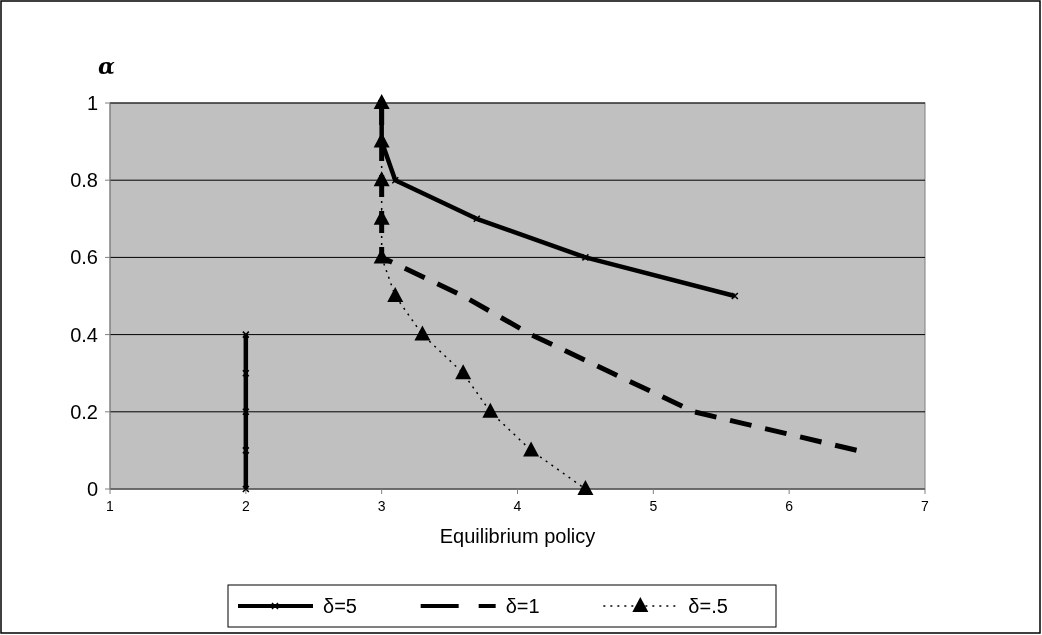 This screenshot has height=635, width=1042. Describe the element at coordinates (92, 103) in the screenshot. I see `y-tick-label: 1` at that location.